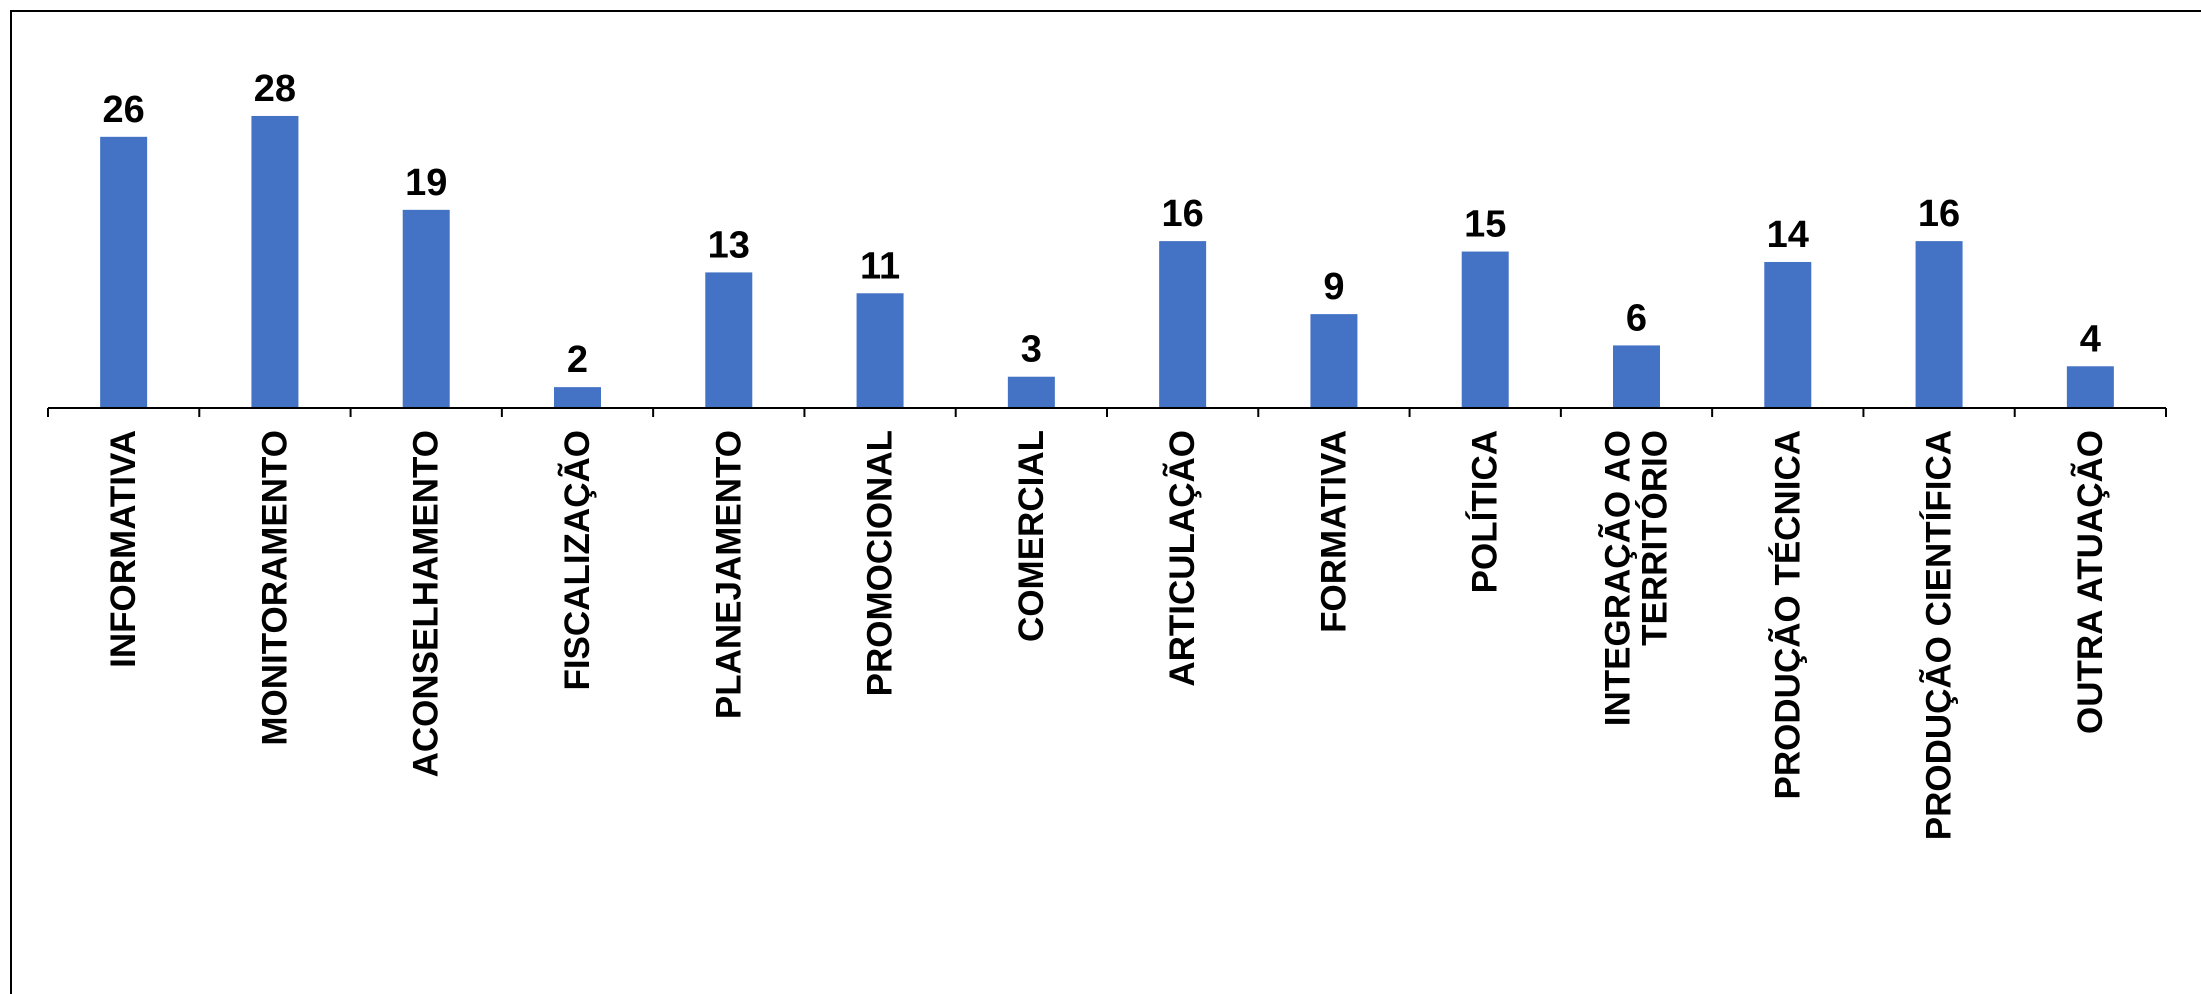  I want to click on value-label: 2, so click(577, 360).